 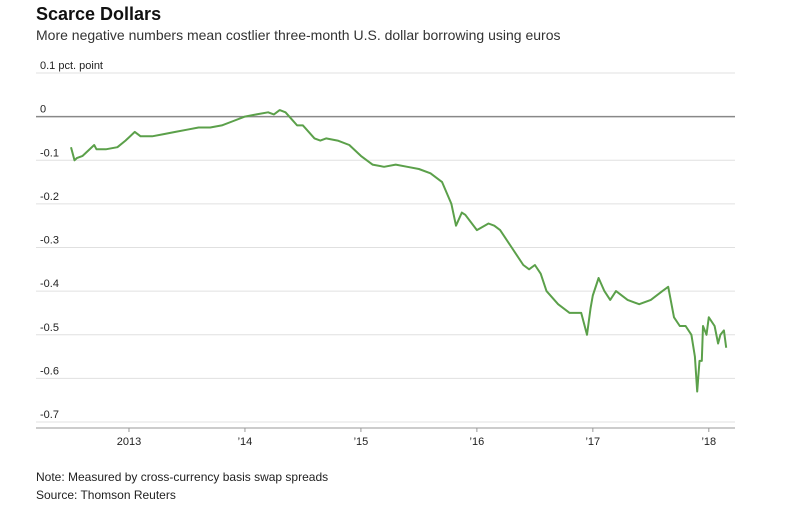 What do you see at coordinates (129, 442) in the screenshot?
I see `x-tick-label: 2013` at bounding box center [129, 442].